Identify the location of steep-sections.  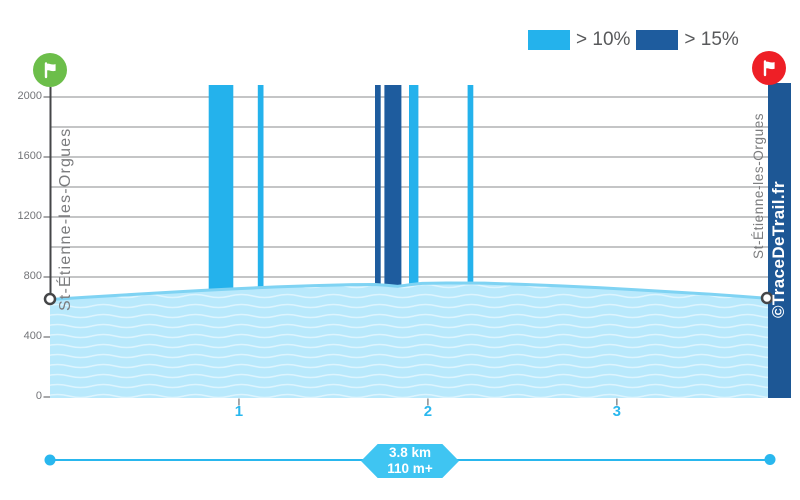
(341, 192).